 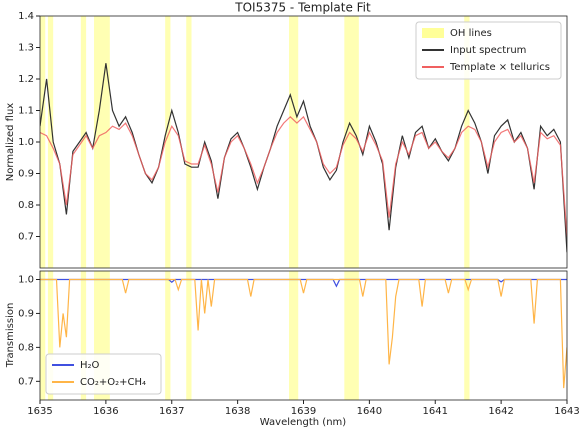 What do you see at coordinates (26, 16) in the screenshot?
I see `y-tick-label: 1.4` at bounding box center [26, 16].